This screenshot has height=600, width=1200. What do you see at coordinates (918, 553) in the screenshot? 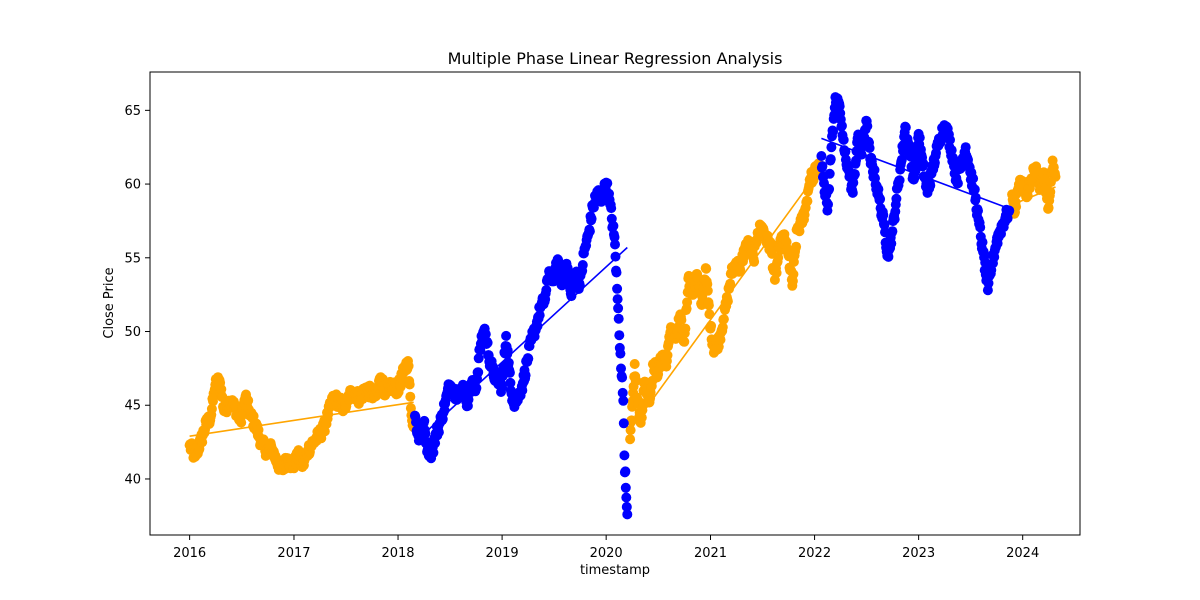
I see `x-tick-label: 2023` at bounding box center [918, 553].